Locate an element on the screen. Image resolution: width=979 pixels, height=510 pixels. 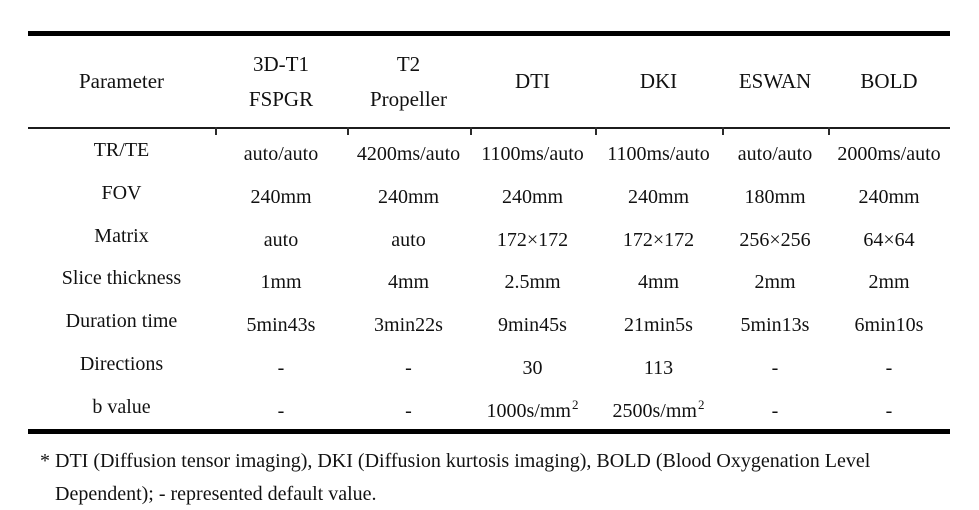
header-label-line: DTI is located at coordinates (532, 81).